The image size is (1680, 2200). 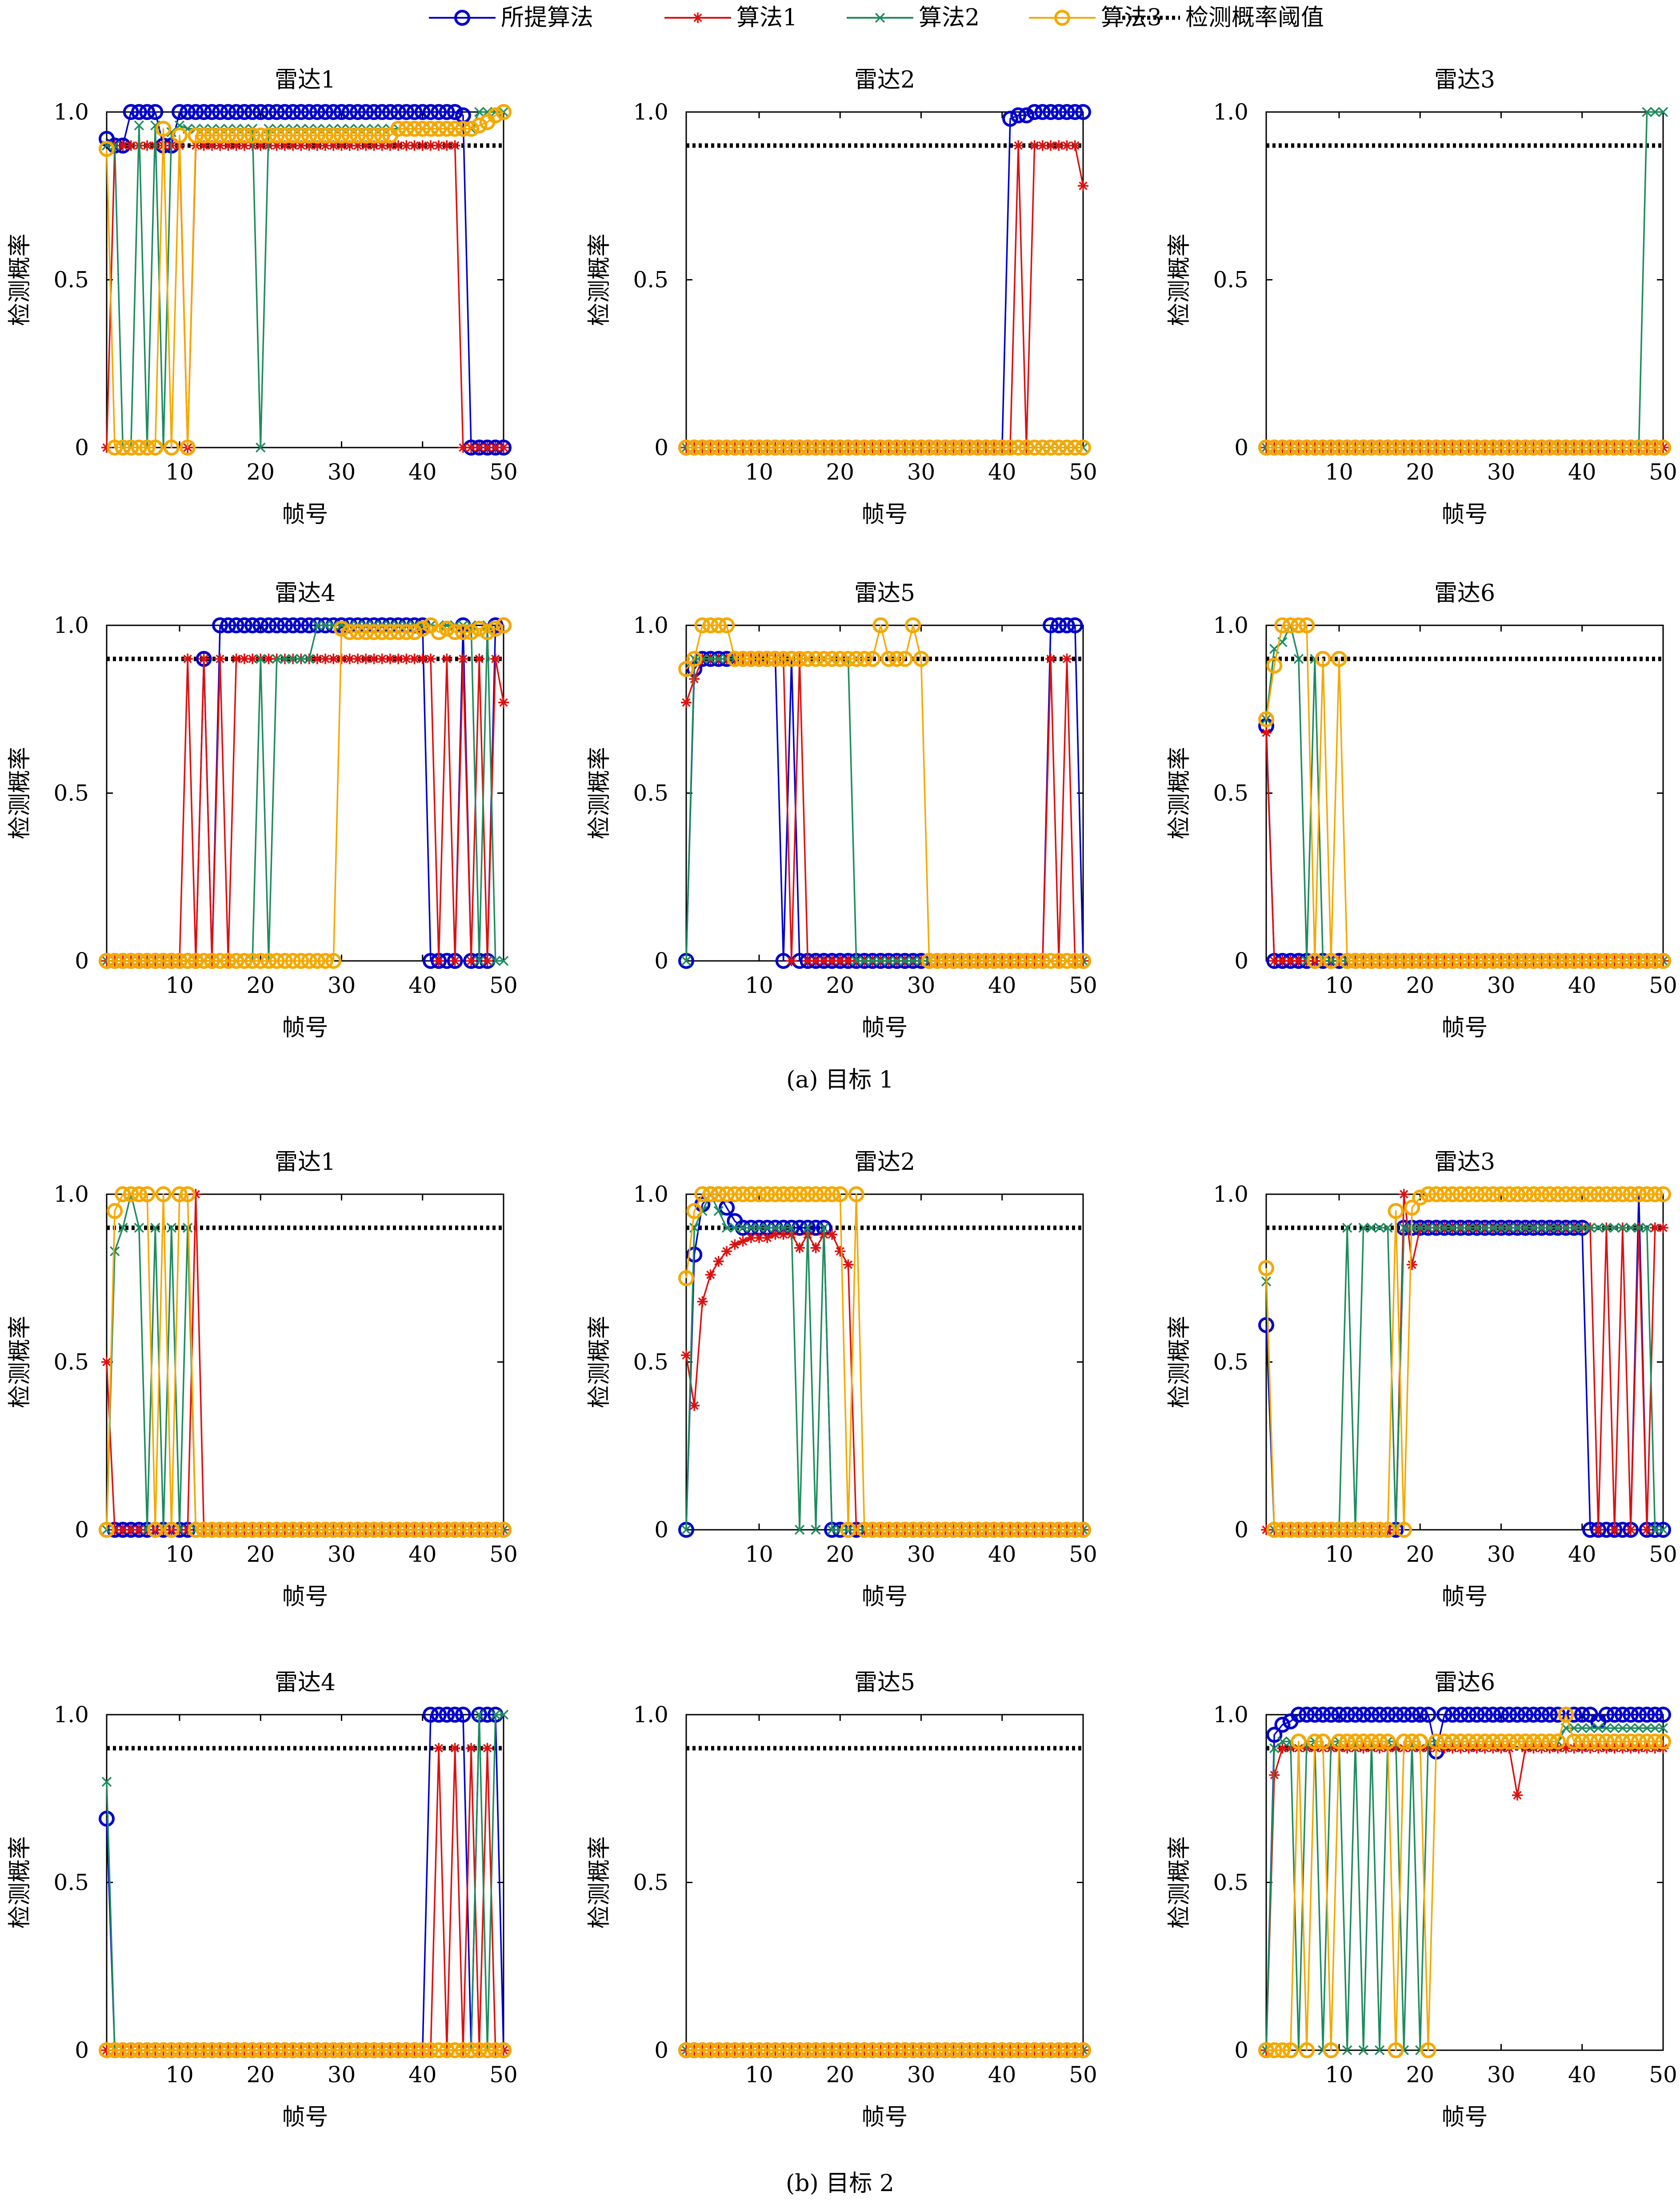 What do you see at coordinates (305, 1682) in the screenshot?
I see `panel-title: 雷达4` at bounding box center [305, 1682].